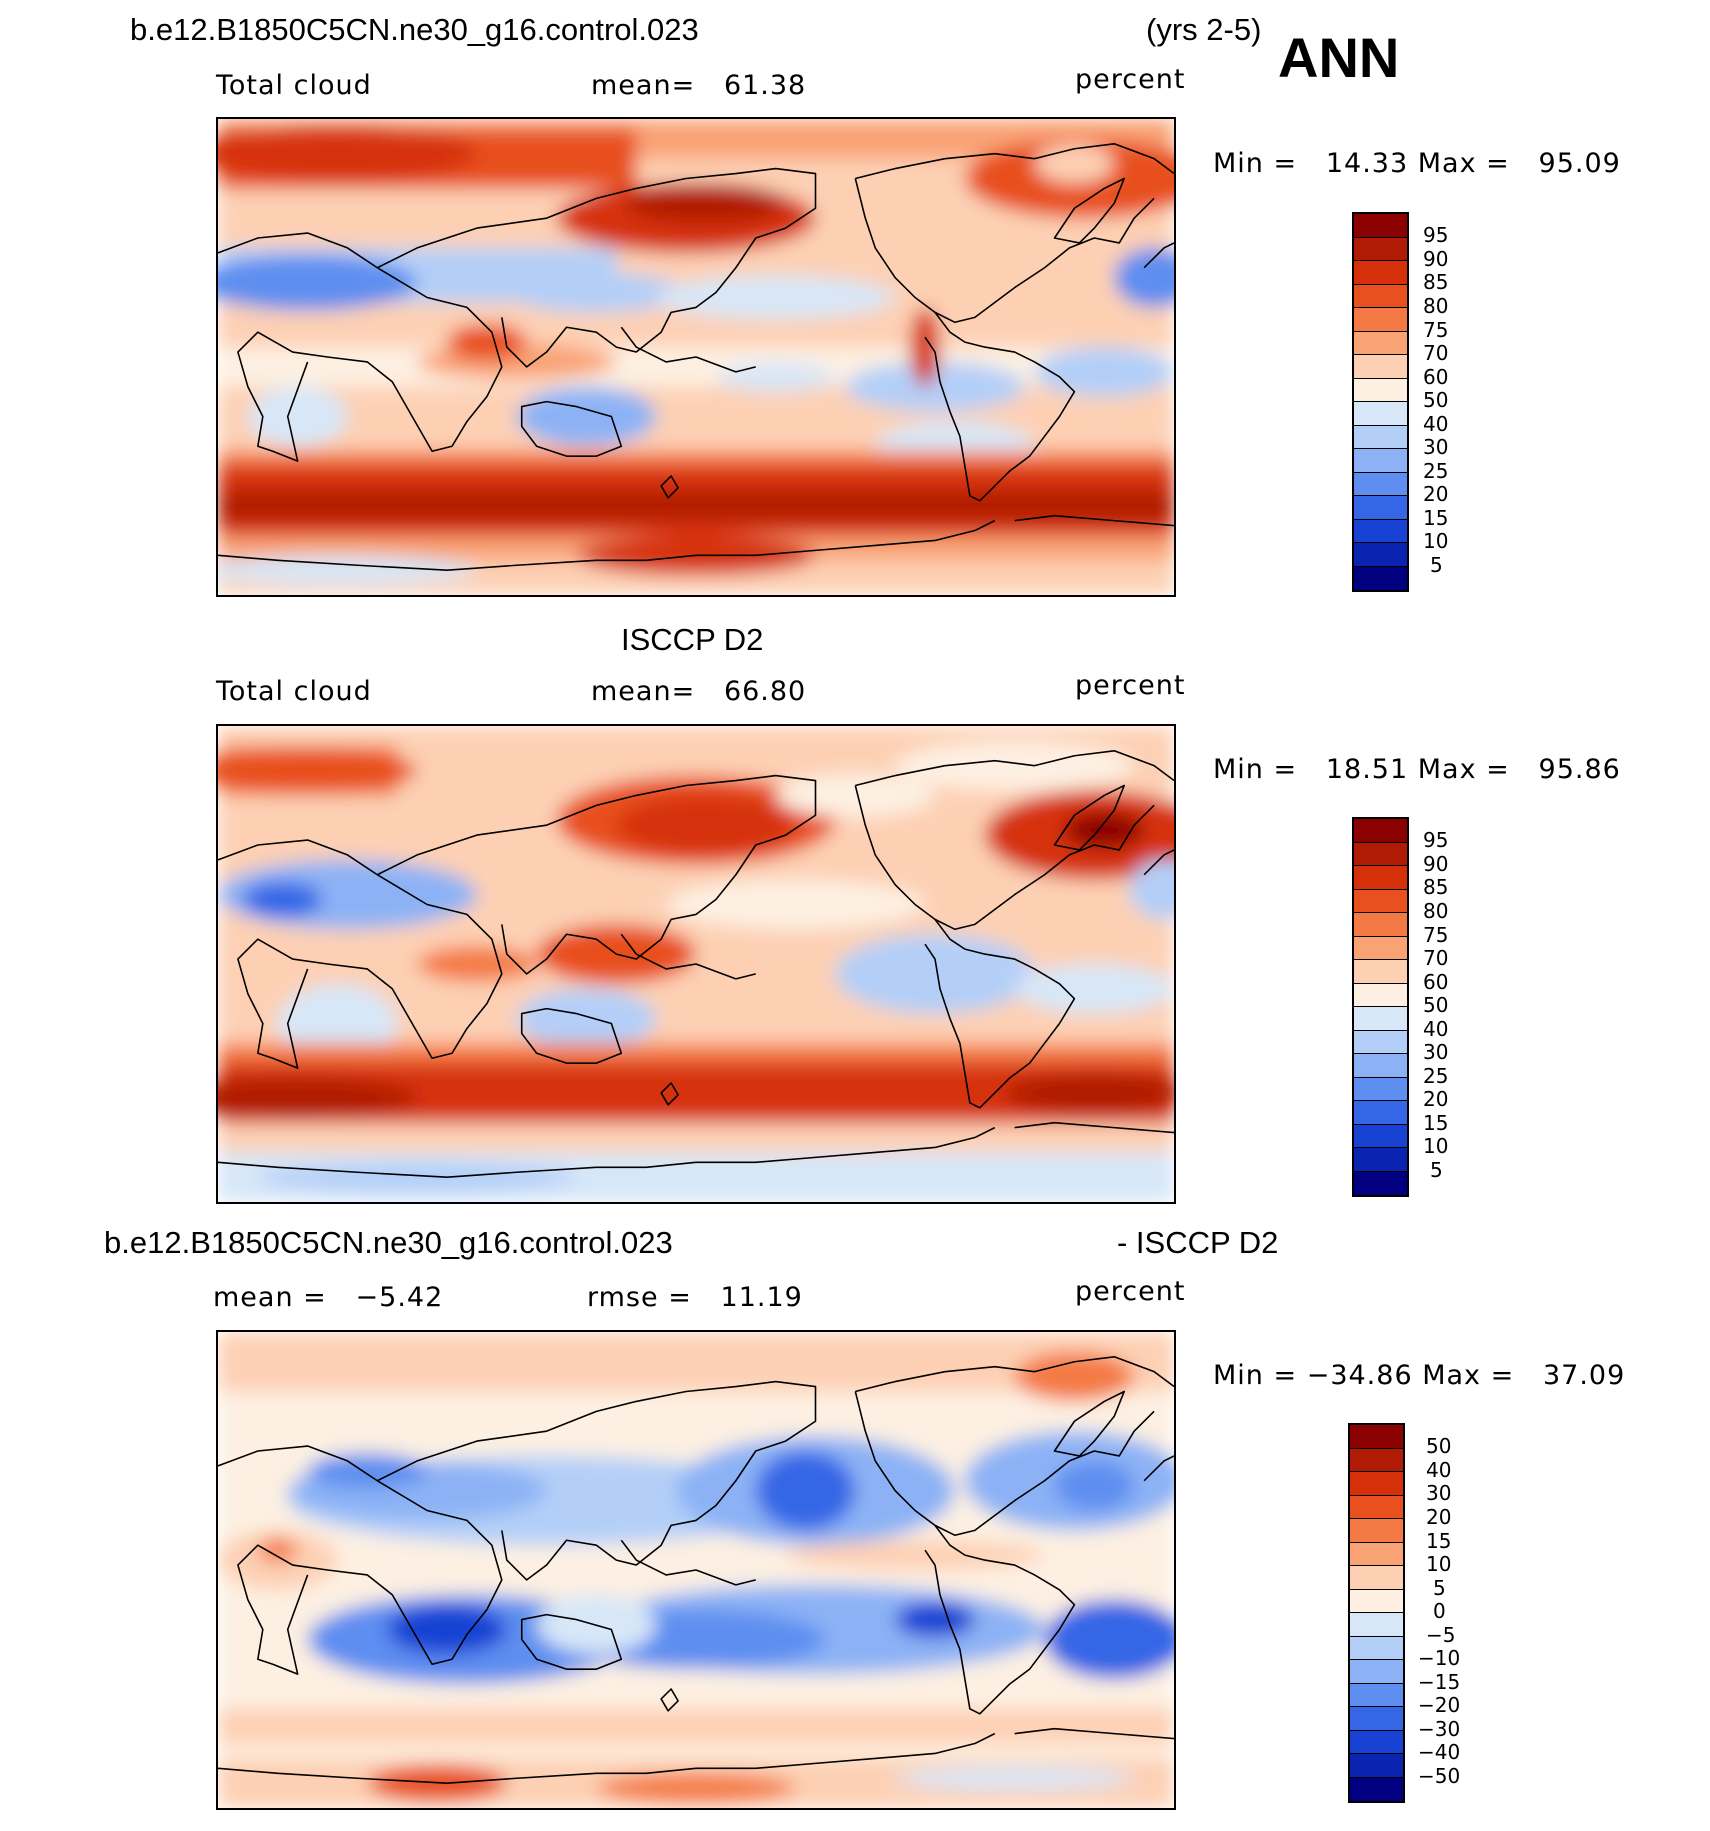  Describe the element at coordinates (1419, 1375) in the screenshot. I see `panel3-minmax-label: Min = −34.86 Max = 37.09` at that location.